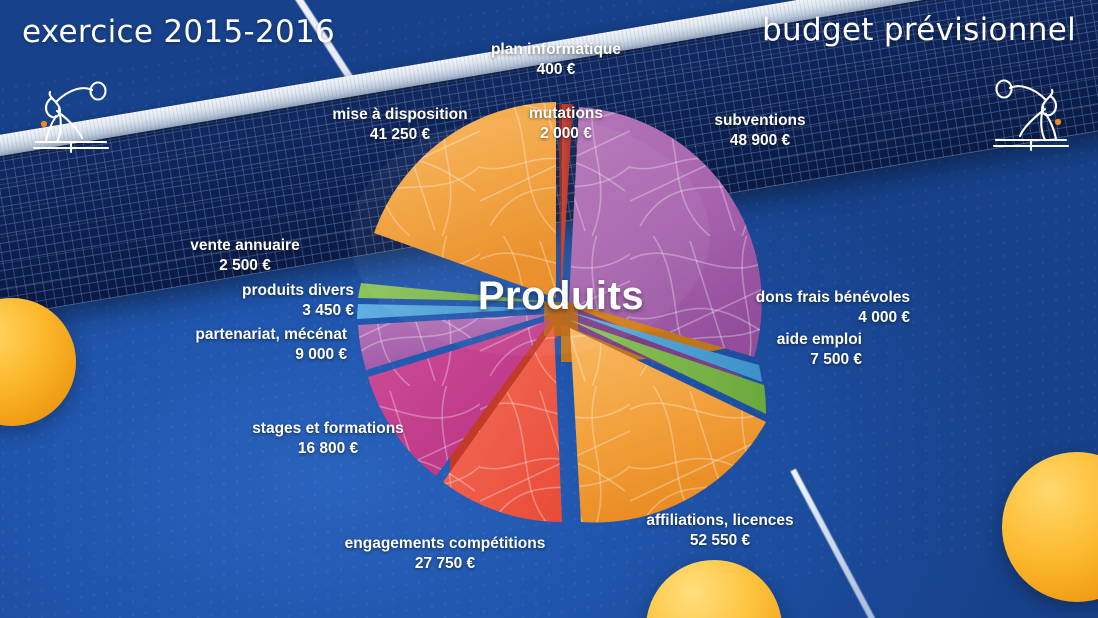 The height and width of the screenshot is (618, 1098). Describe the element at coordinates (454, 292) in the screenshot. I see `slice-vente-annuaire` at that location.